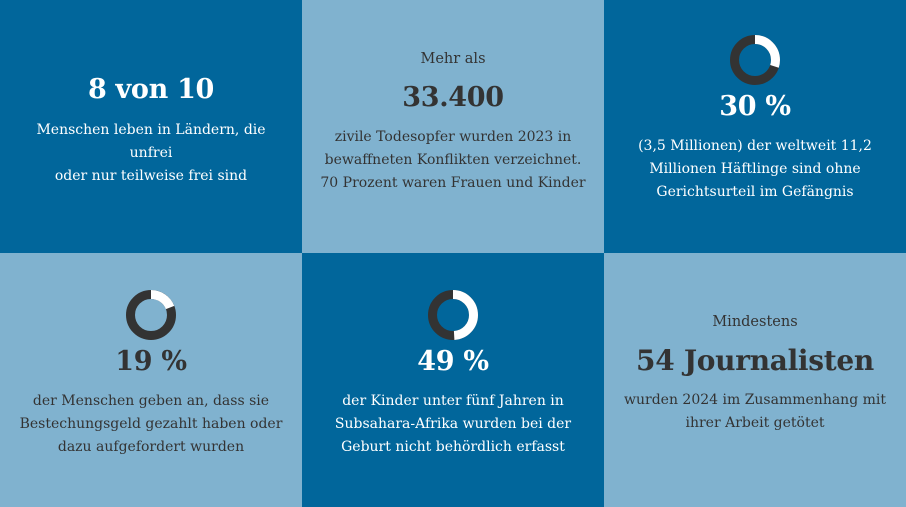 Image resolution: width=906 pixels, height=507 pixels. I want to click on stat-headline: 30 %, so click(755, 106).